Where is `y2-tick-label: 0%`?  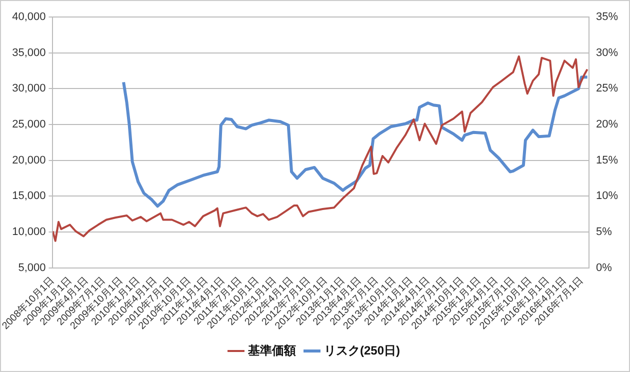
y2-tick-label: 0% is located at coordinates (604, 268).